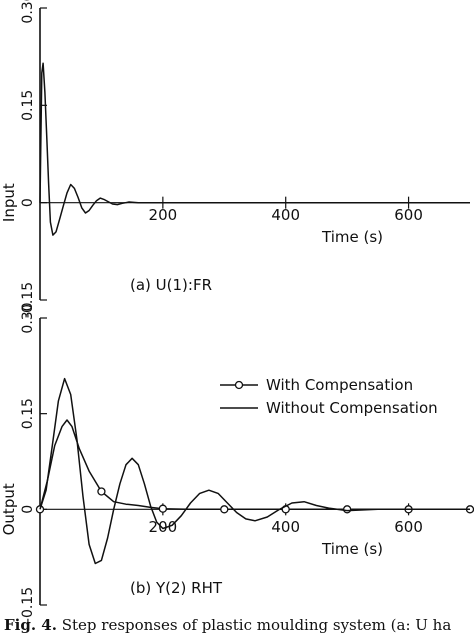 The image size is (474, 641). I want to click on panel-label: (a) U(1):FR, so click(171, 285).